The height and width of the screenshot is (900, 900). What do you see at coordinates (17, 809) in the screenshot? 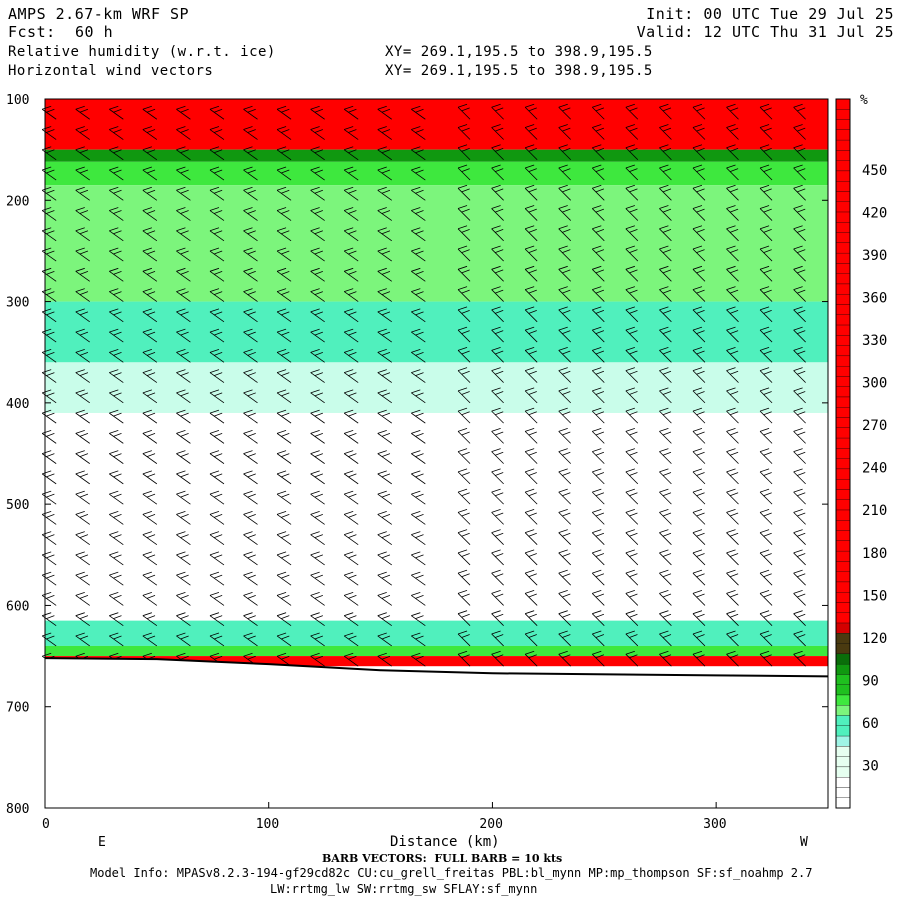
I see `y-tick-label: 800` at bounding box center [17, 809].